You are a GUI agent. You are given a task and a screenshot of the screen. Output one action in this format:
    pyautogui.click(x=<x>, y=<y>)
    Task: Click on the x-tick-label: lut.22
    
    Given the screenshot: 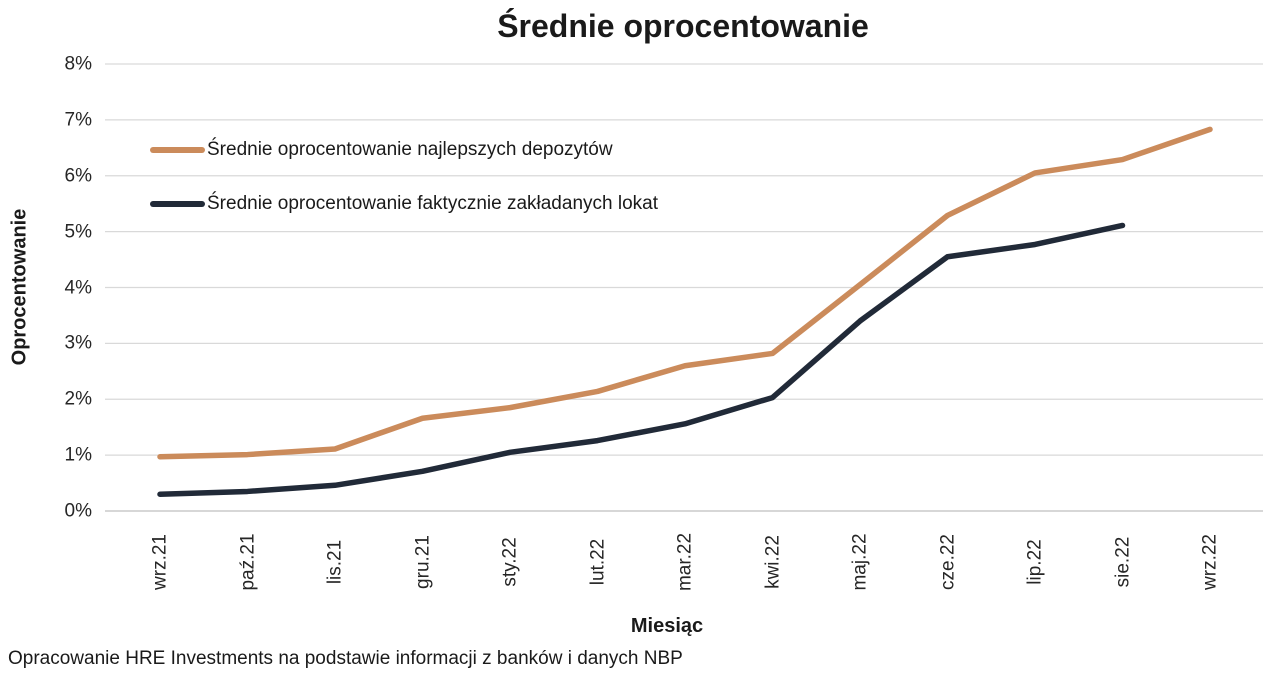 What is the action you would take?
    pyautogui.click(x=597, y=562)
    